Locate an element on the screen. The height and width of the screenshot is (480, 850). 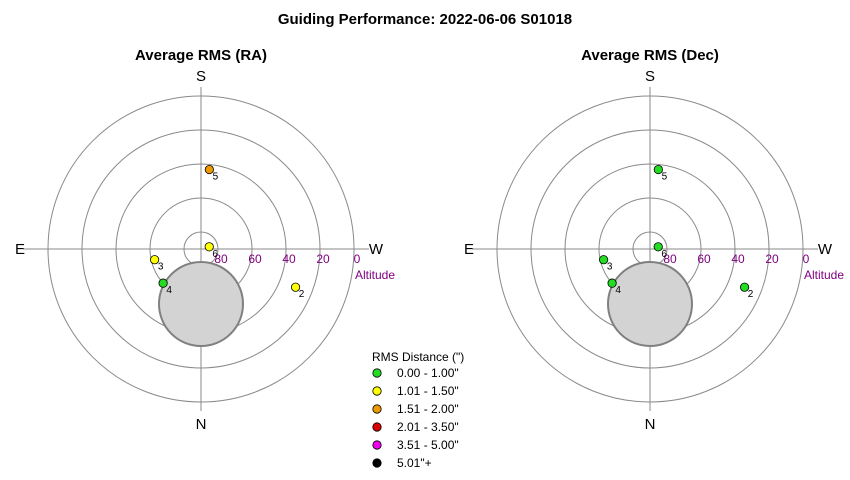
legend-item-label: 0.00 - 1.00" is located at coordinates (428, 373).